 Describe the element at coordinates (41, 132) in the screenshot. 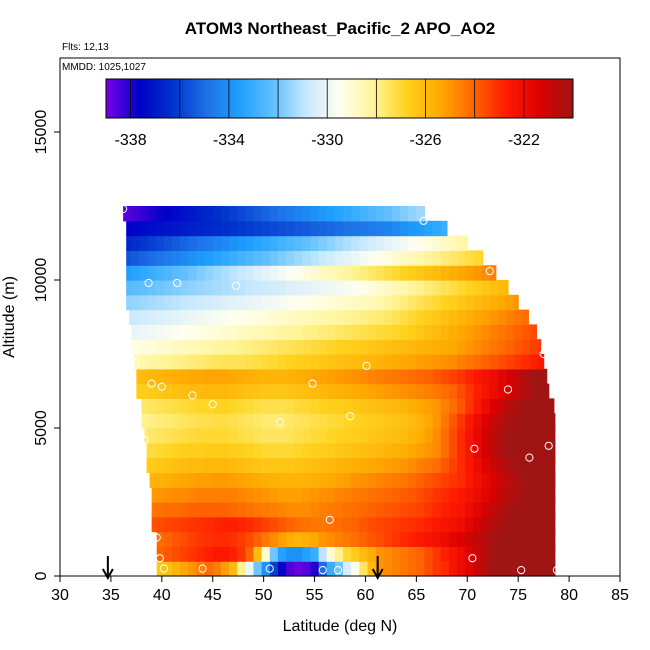

I see `y-tick-label: 15000` at that location.